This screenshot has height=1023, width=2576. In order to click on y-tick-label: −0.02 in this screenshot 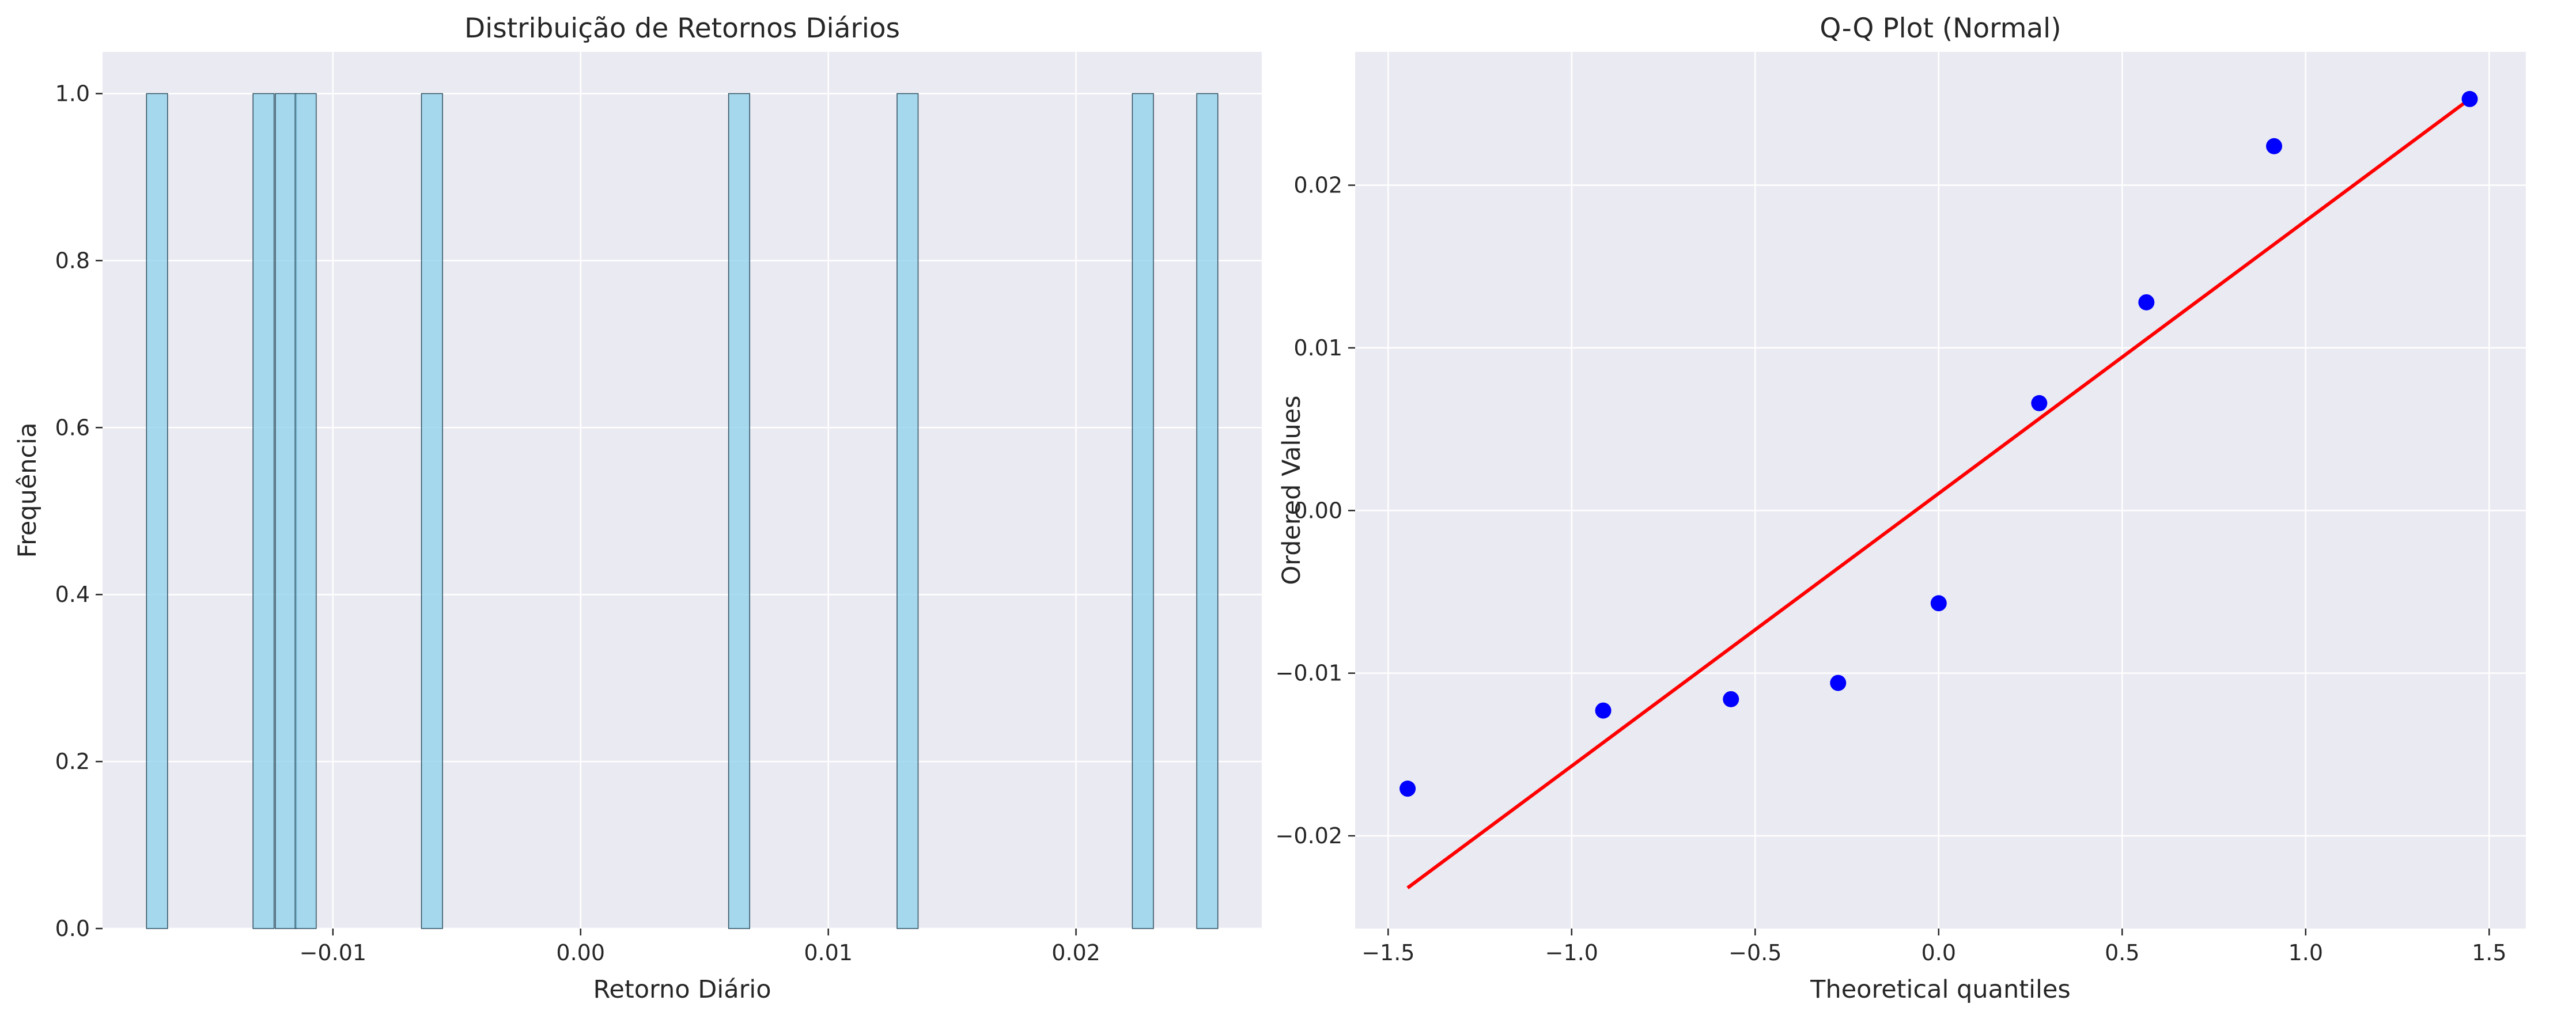, I will do `click(1309, 835)`.